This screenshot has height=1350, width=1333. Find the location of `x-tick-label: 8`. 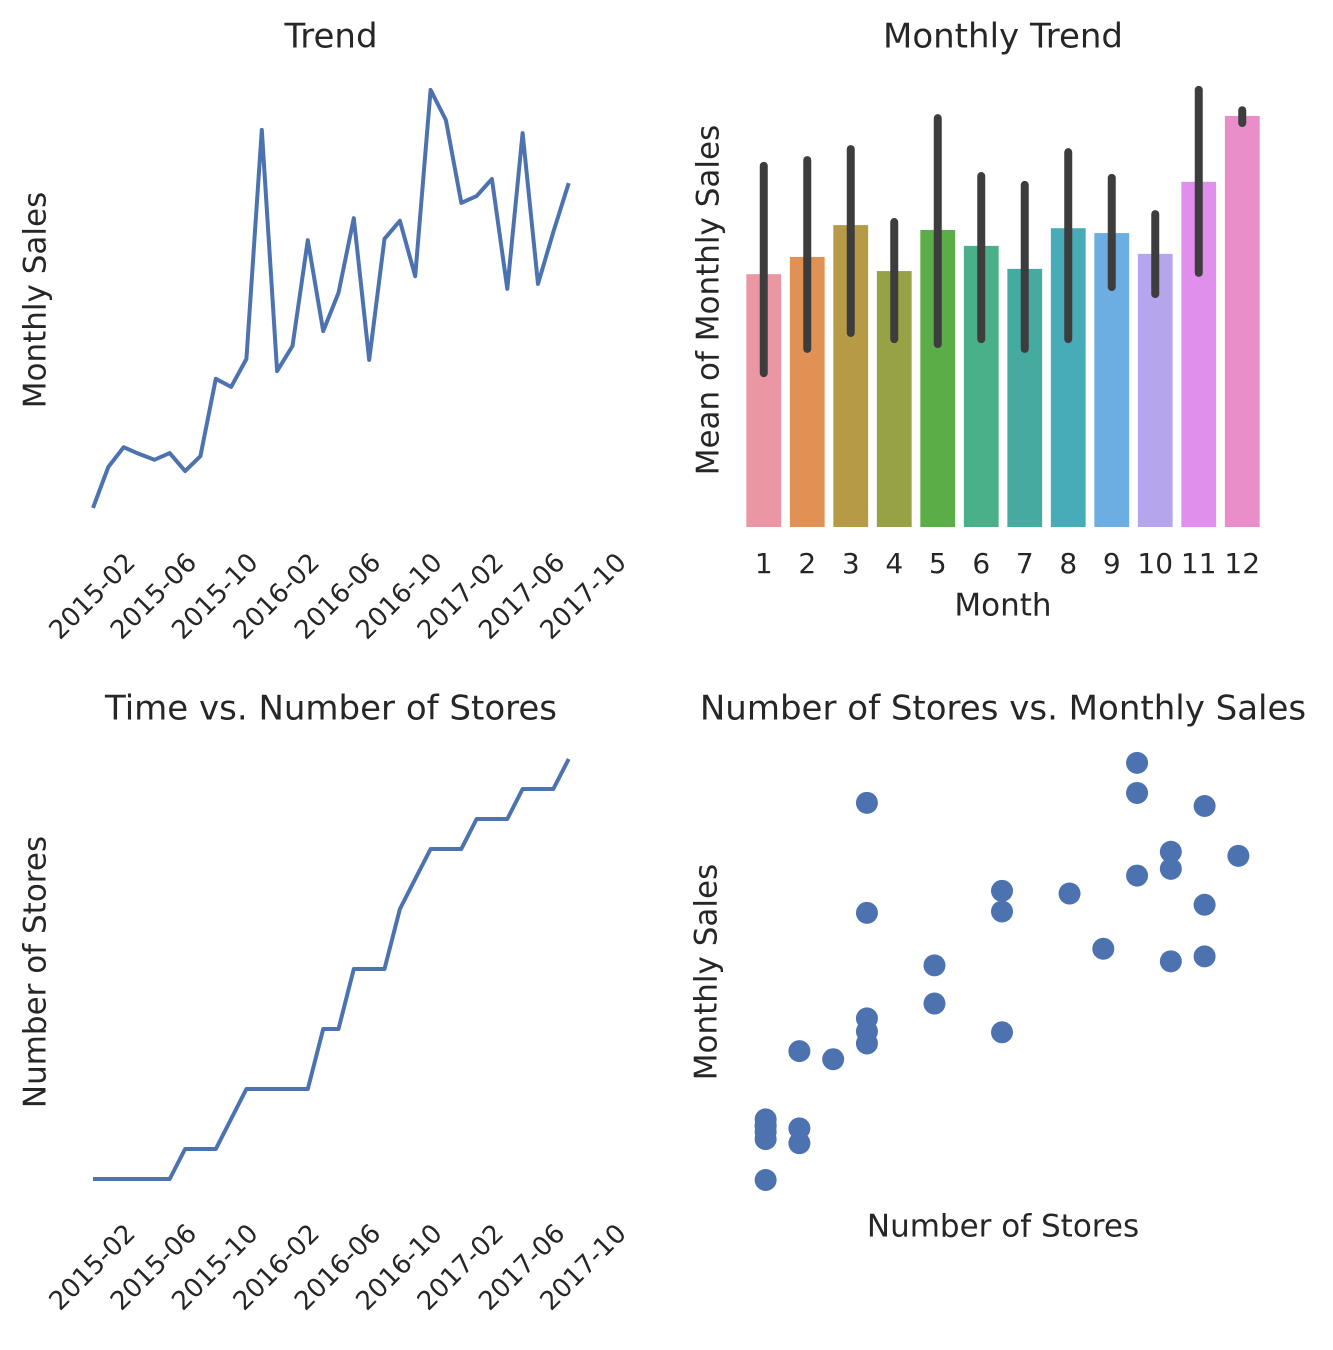

x-tick-label: 8 is located at coordinates (1068, 563).